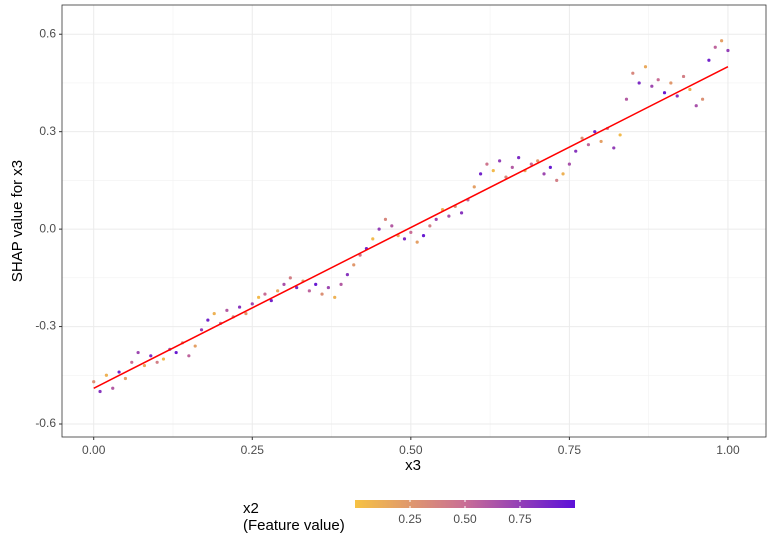  What do you see at coordinates (45, 326) in the screenshot?
I see `y-tick-label: -0.3` at bounding box center [45, 326].